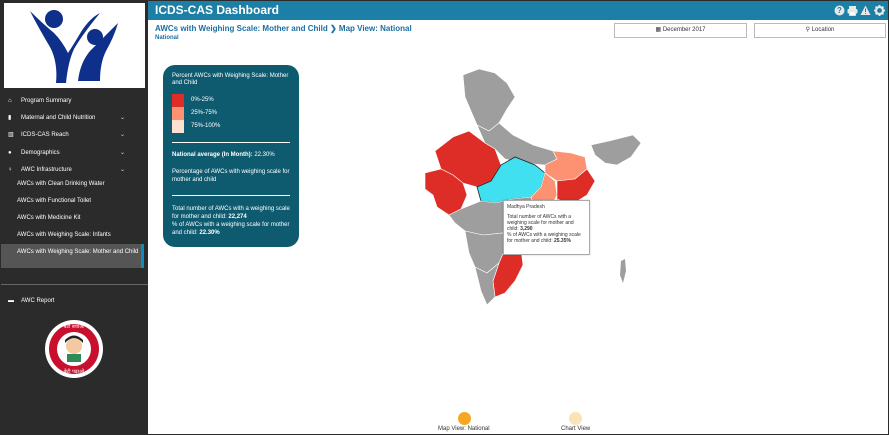 This screenshot has height=435, width=889. Describe the element at coordinates (865, 10) in the screenshot. I see `warning-icon` at that location.